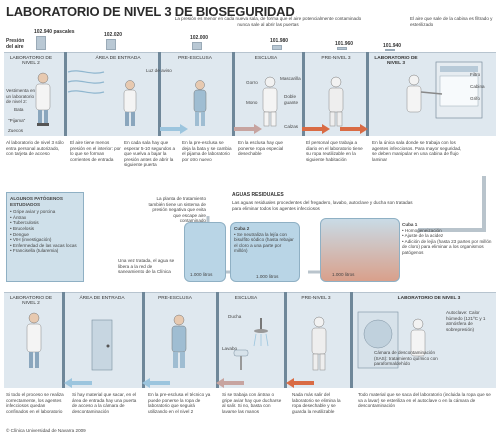 The height and width of the screenshot is (436, 500). What do you see at coordinates (279, 41) in the screenshot?
I see `pressure-value-4: 101.980` at bounding box center [279, 41].